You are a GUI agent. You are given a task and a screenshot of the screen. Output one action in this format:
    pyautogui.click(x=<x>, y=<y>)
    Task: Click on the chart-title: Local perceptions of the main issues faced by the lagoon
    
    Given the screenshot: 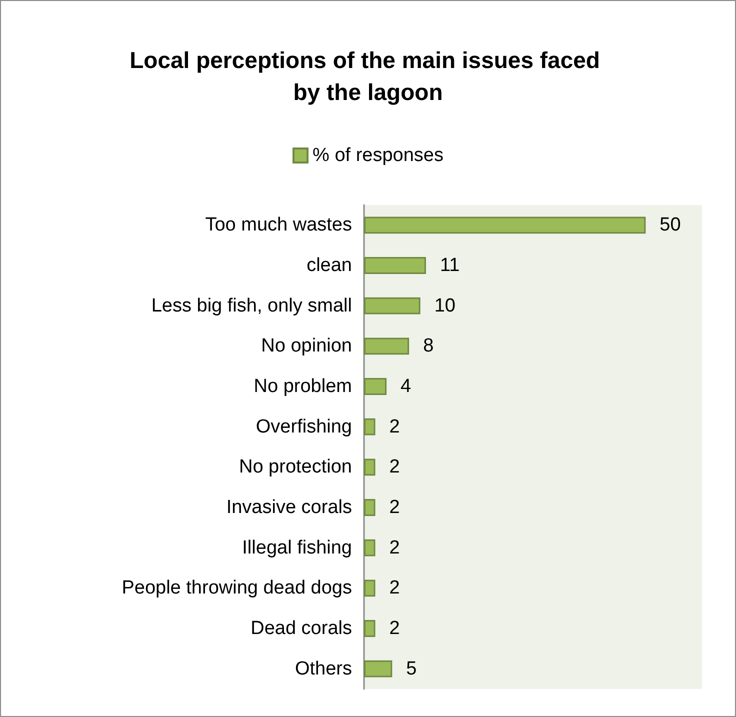 What is the action you would take?
    pyautogui.click(x=368, y=76)
    